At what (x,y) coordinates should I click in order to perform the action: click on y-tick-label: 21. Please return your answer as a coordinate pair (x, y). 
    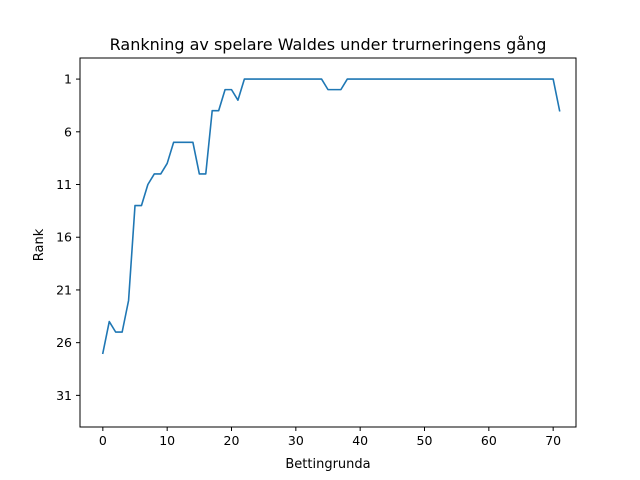
    Looking at the image, I should click on (64, 289).